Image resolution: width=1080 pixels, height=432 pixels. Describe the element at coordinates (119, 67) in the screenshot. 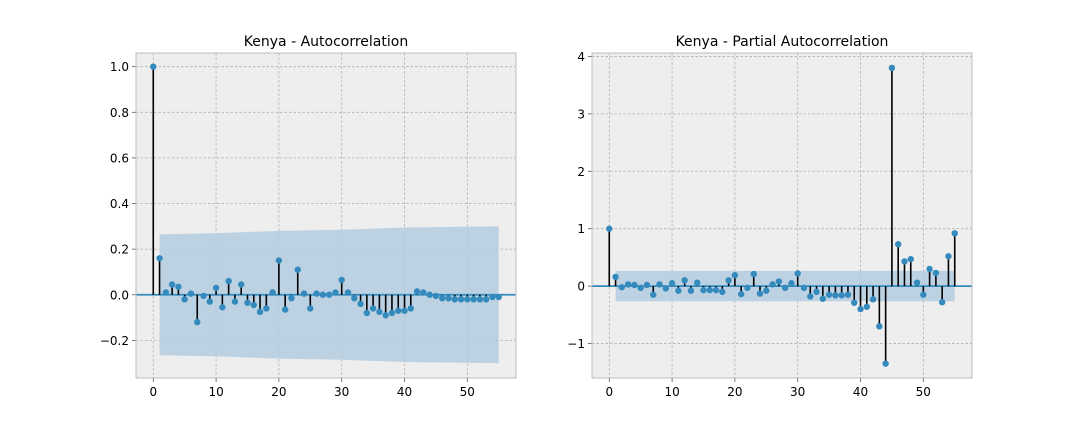

I see `acf-y-tick-label: 1.0` at that location.